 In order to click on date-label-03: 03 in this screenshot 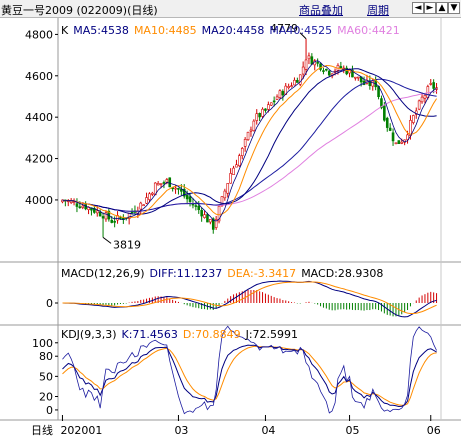, I will do `click(181, 430)`.